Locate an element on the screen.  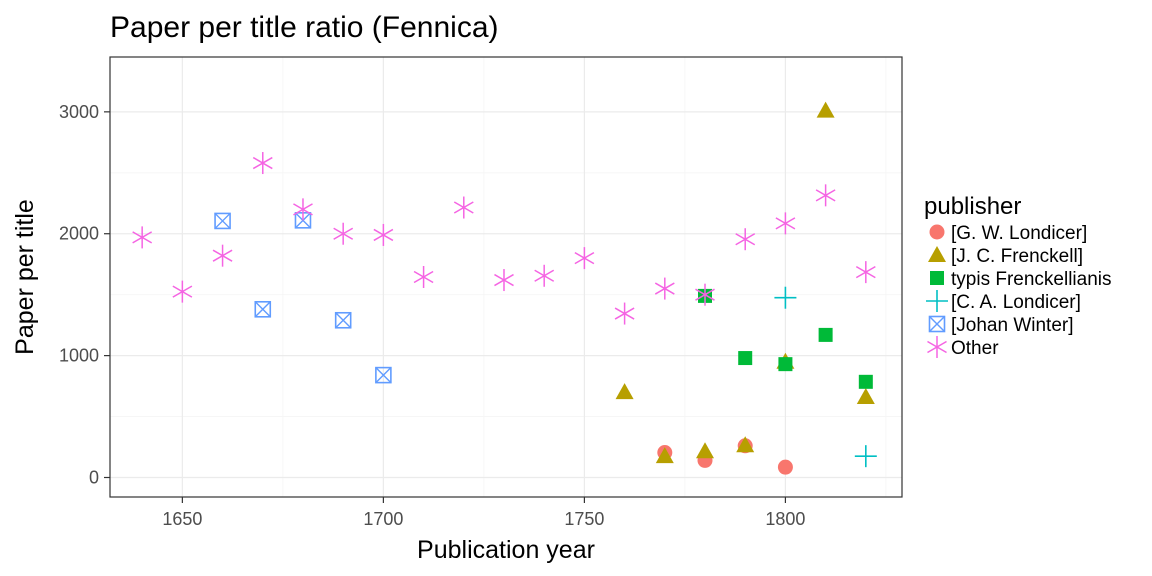
x-tick-label: 1750 is located at coordinates (584, 519).